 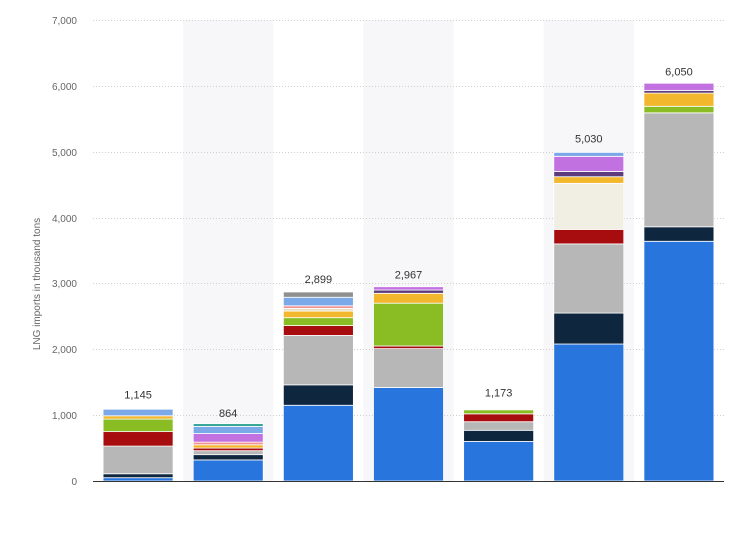 I want to click on total-label-4: 1,173, so click(x=499, y=394).